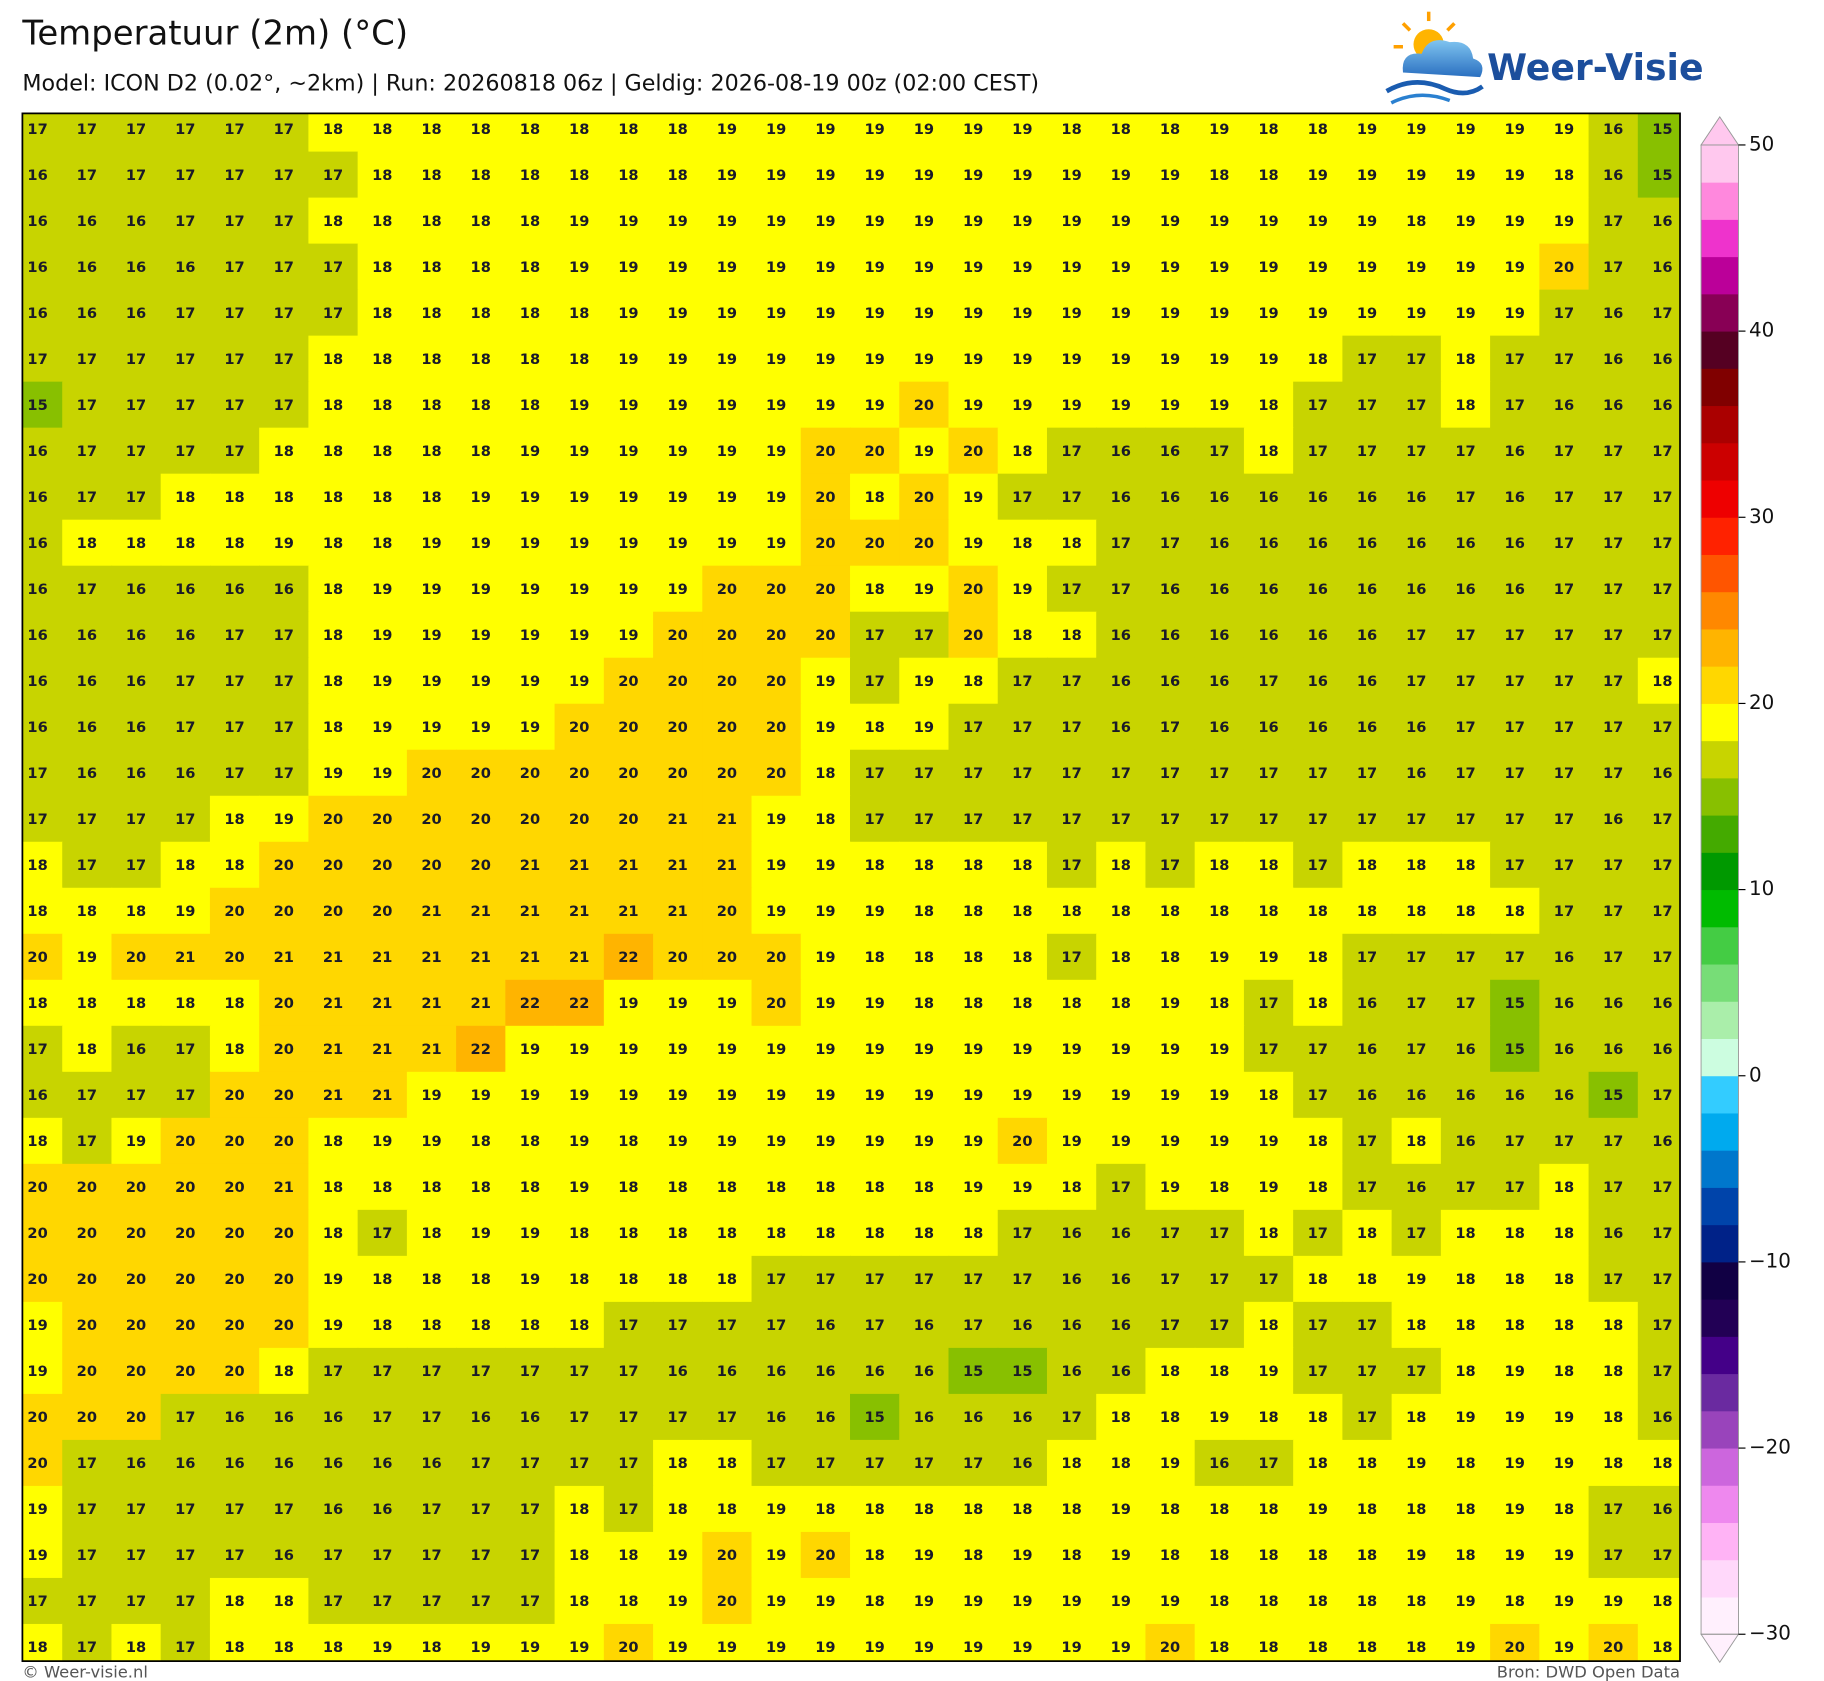  Describe the element at coordinates (1720, 722) in the screenshot. I see `colorbar-segment` at that location.